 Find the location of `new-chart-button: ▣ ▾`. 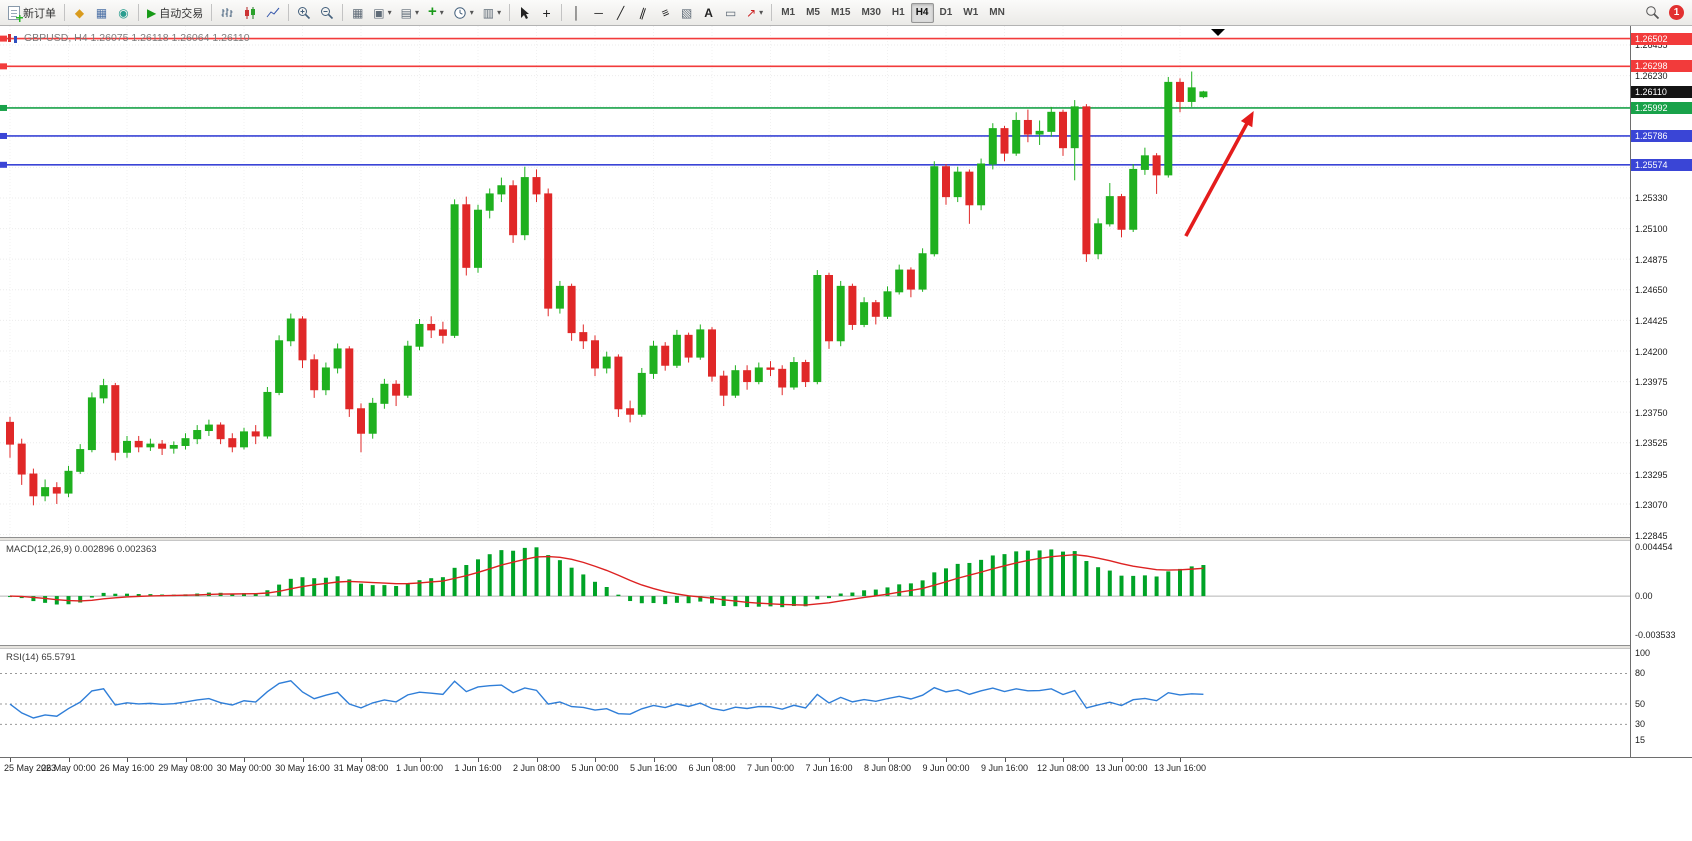

new-chart-button: ▣ ▾ is located at coordinates (382, 13).